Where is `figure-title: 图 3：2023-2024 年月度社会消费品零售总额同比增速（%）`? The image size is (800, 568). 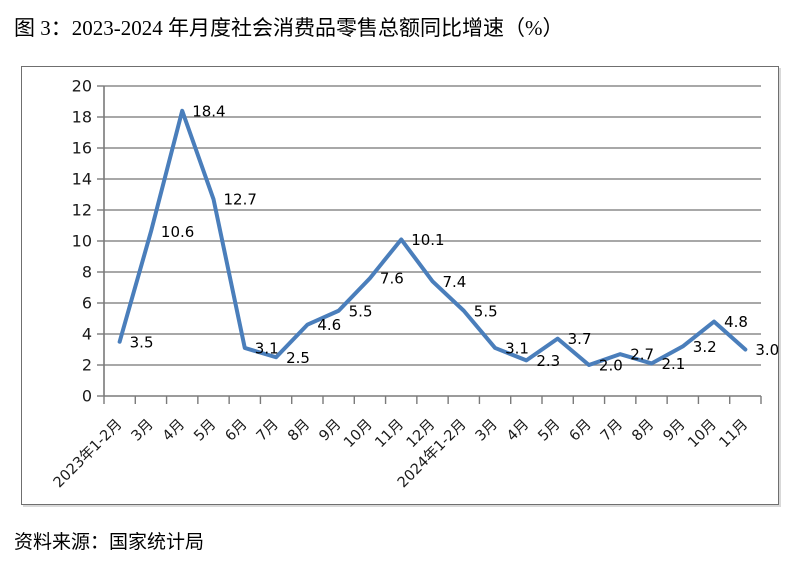
figure-title: 图 3：2023-2024 年月度社会消费品零售总额同比增速（%） is located at coordinates (289, 28).